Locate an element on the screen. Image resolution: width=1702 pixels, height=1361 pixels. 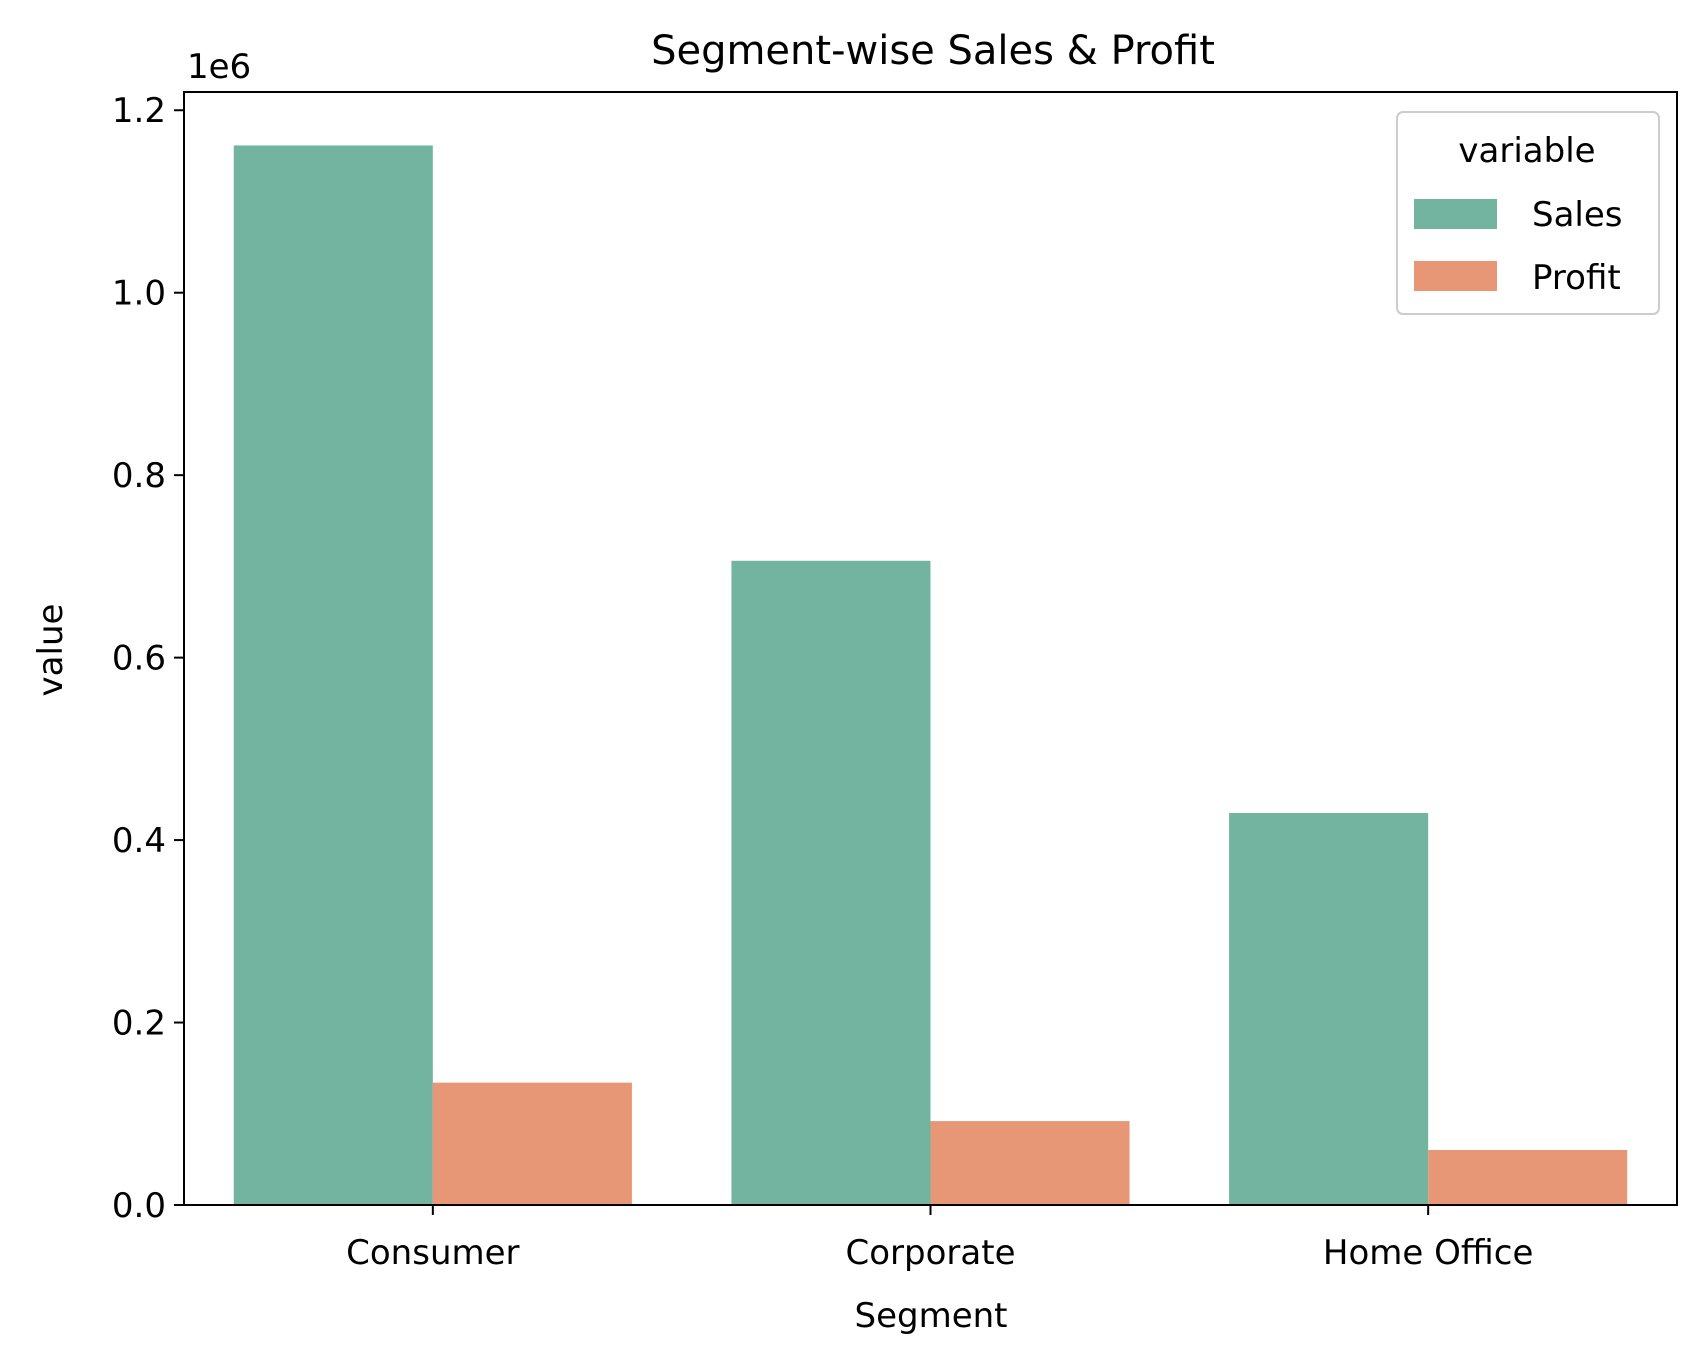
y-tick-label: 0.2 is located at coordinates (139, 1024).